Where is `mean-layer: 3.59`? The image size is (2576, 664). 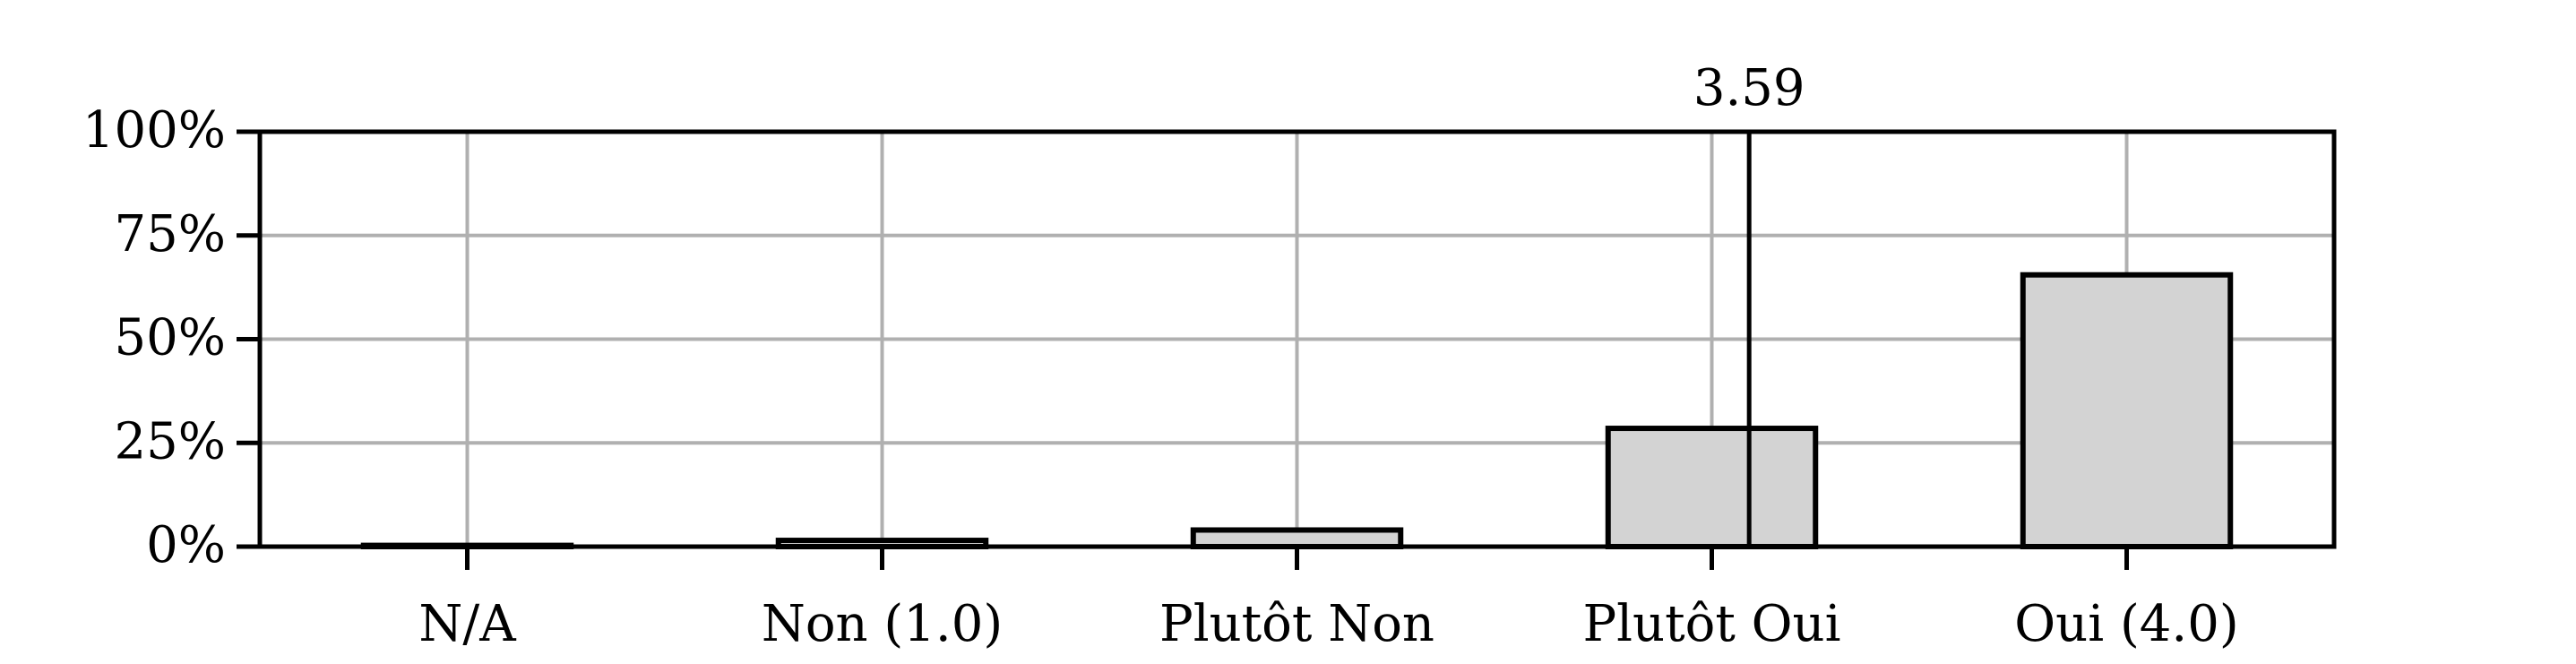 mean-layer: 3.59 is located at coordinates (1749, 303).